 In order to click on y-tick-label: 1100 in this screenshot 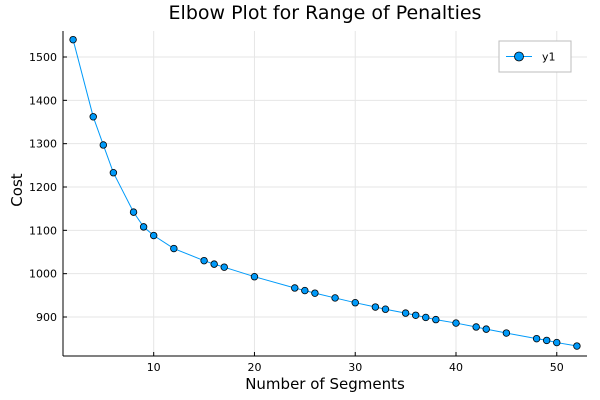, I will do `click(43, 230)`.